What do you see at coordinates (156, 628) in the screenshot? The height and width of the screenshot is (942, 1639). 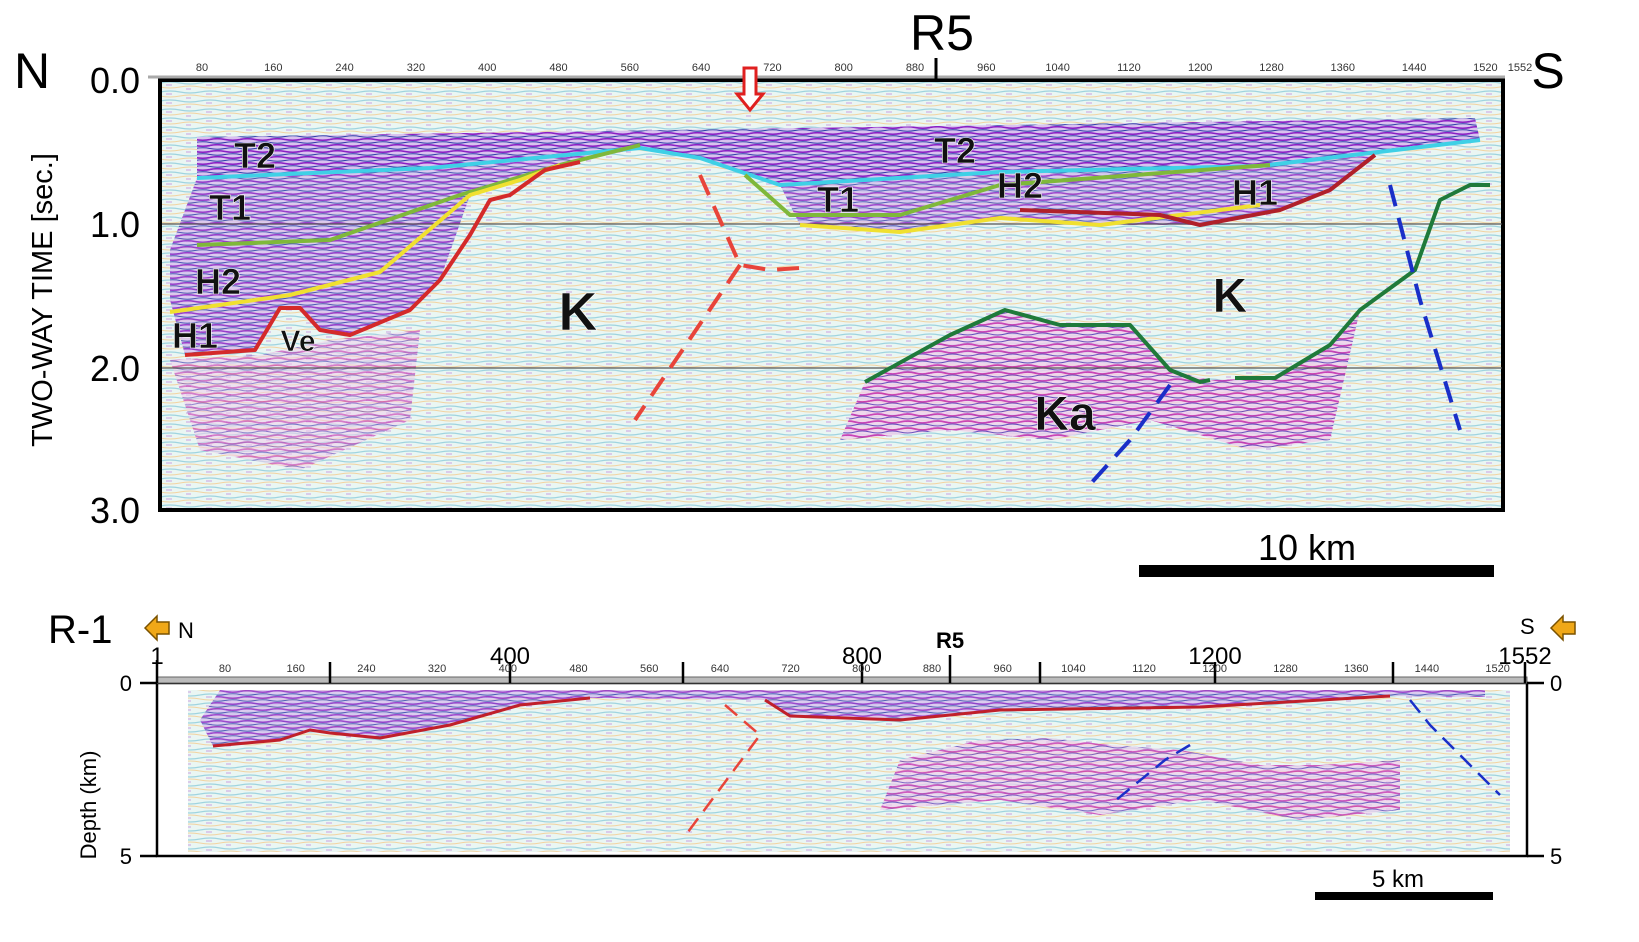 I see `north-arrow` at bounding box center [156, 628].